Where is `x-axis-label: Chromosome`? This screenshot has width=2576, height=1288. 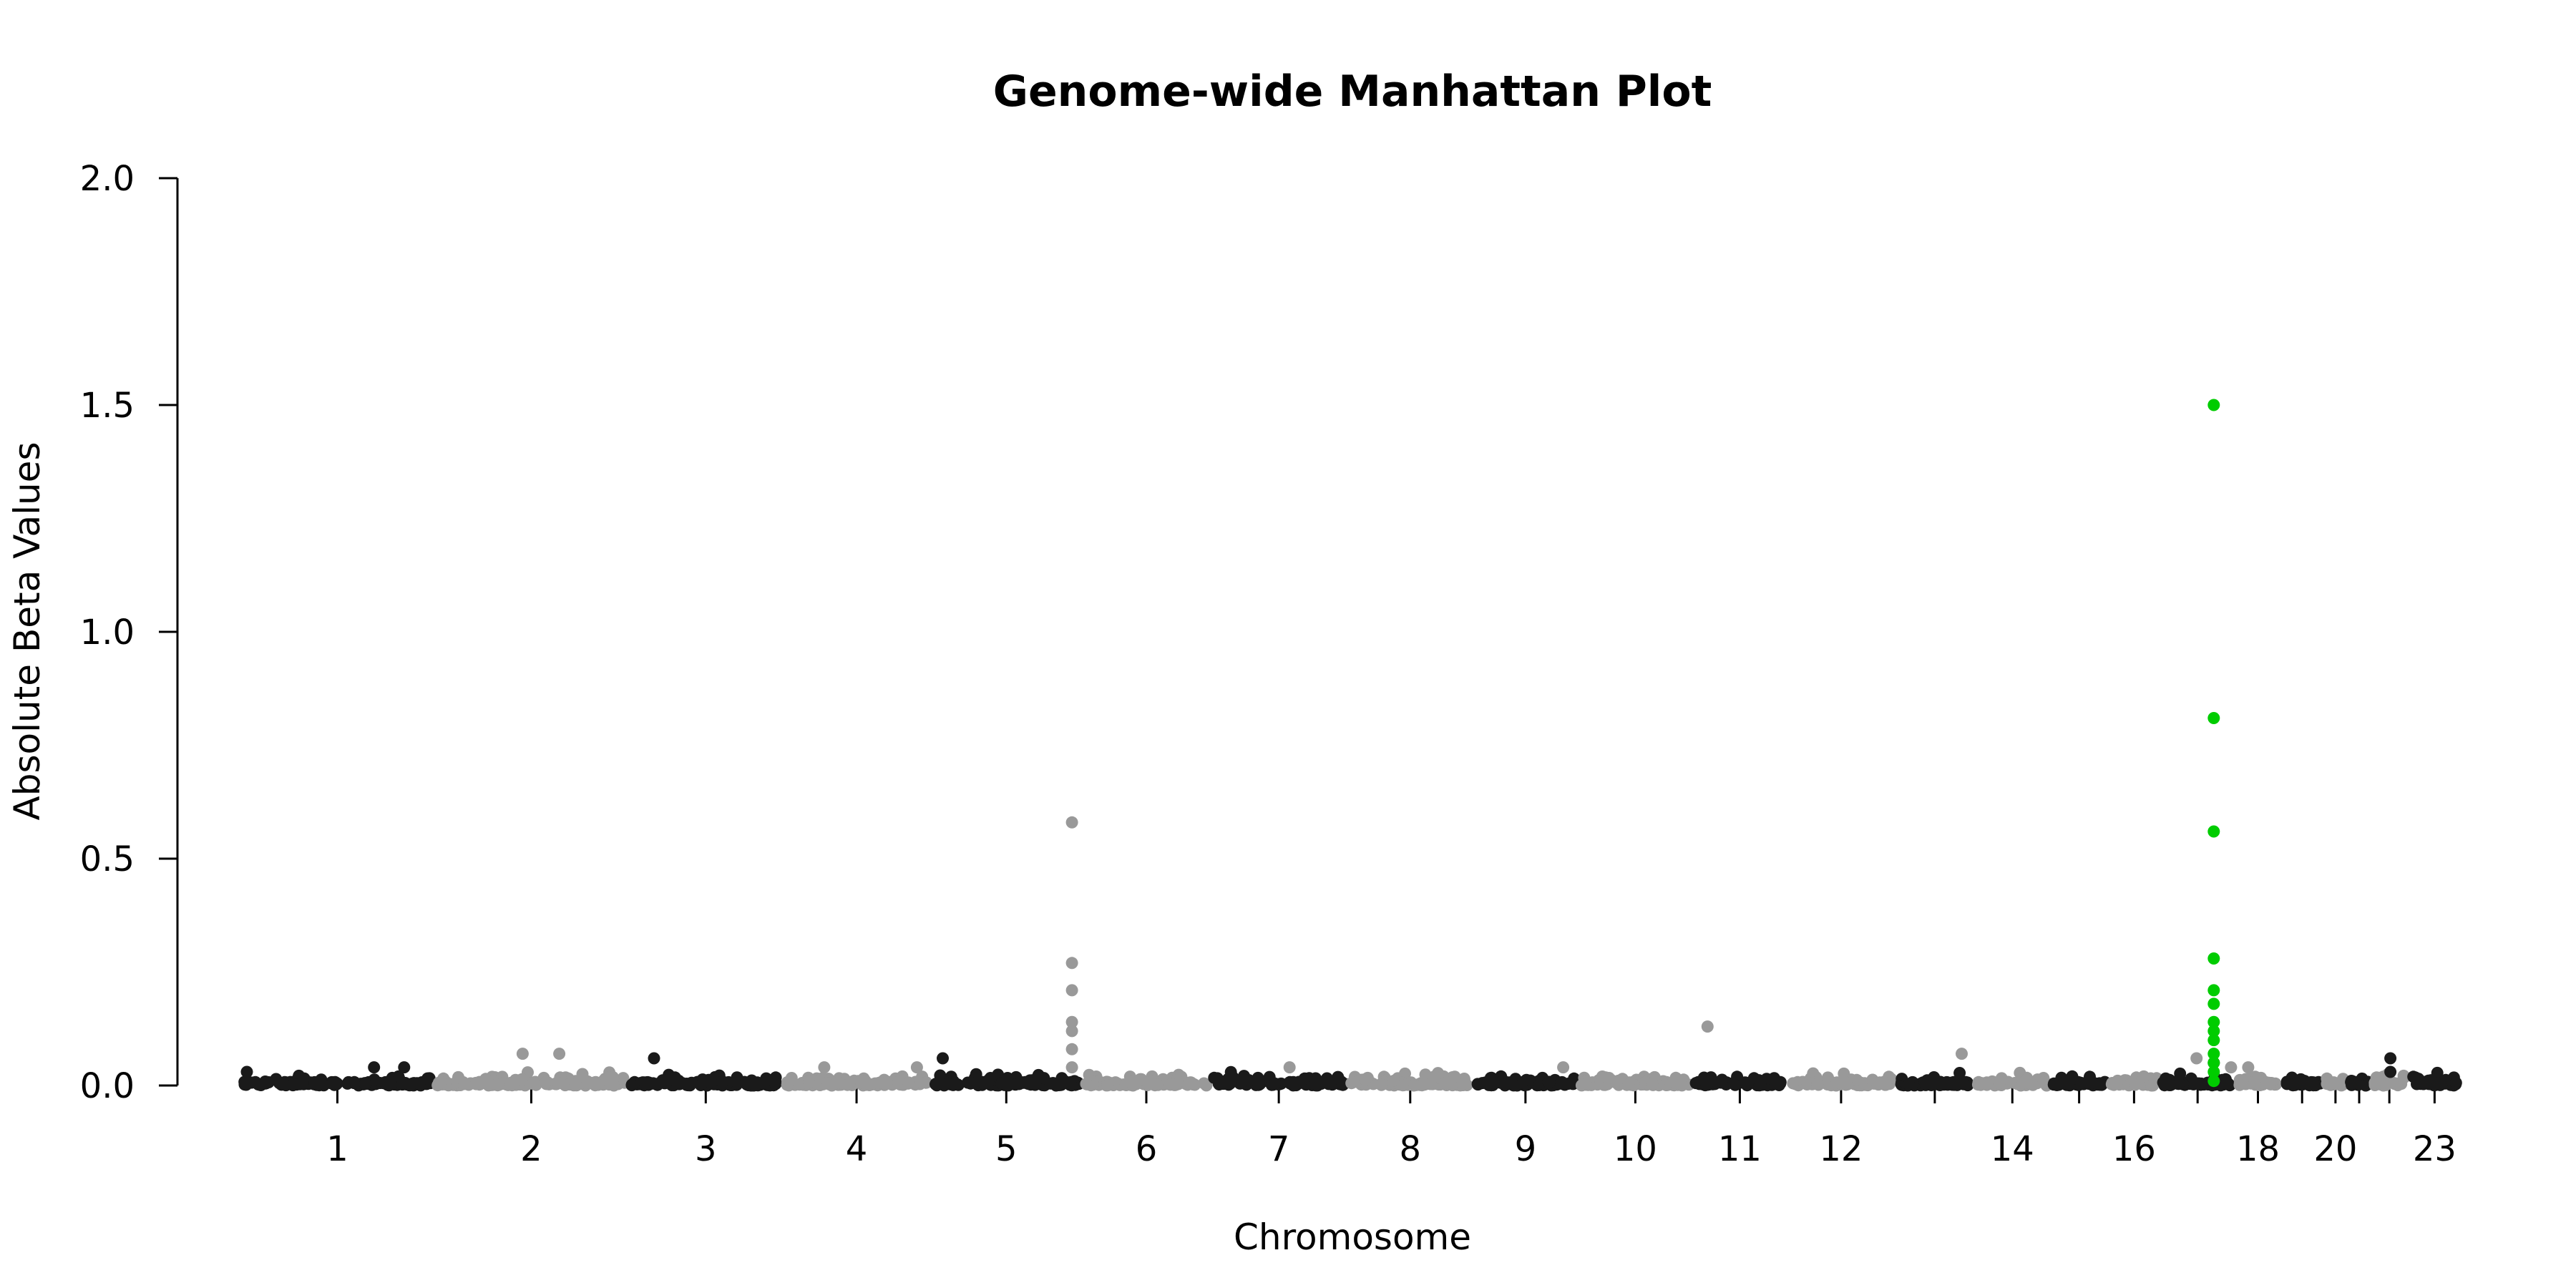
x-axis-label: Chromosome is located at coordinates (1352, 1237).